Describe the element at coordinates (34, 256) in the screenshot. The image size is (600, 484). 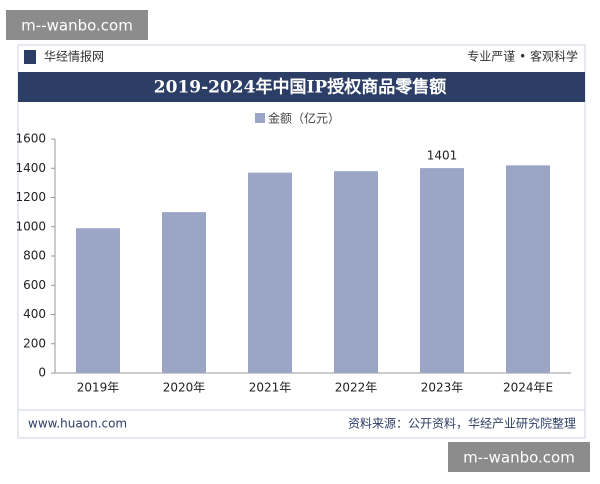
I see `y-tick-label: 800` at that location.